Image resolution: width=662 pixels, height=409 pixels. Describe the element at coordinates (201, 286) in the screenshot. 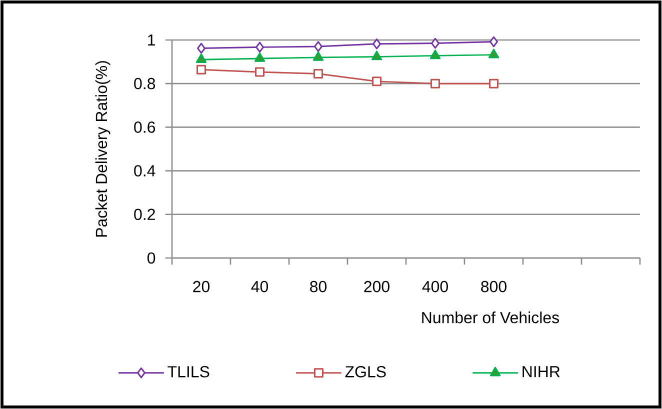

I see `x-tick-label: 20` at that location.